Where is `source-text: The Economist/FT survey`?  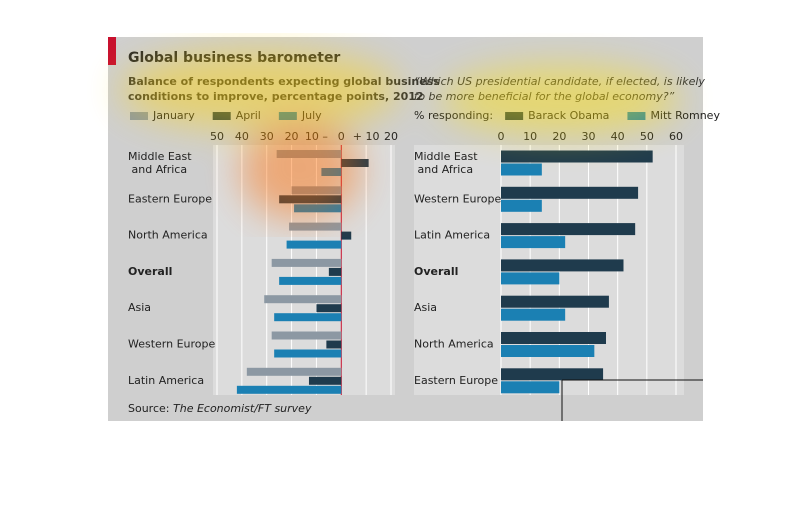
source-text: The Economist/FT survey is located at coordinates (242, 408).